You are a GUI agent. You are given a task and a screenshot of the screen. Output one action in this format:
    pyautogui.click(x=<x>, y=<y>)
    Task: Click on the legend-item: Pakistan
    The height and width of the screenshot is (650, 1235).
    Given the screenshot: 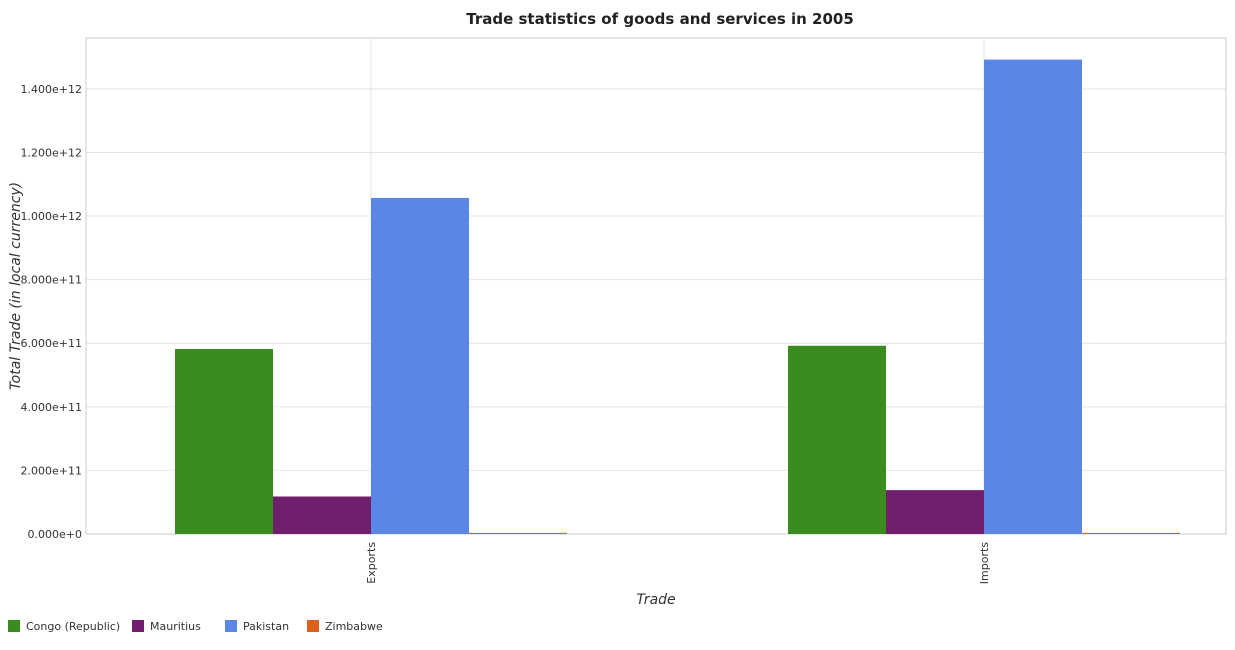 What is the action you would take?
    pyautogui.click(x=257, y=626)
    